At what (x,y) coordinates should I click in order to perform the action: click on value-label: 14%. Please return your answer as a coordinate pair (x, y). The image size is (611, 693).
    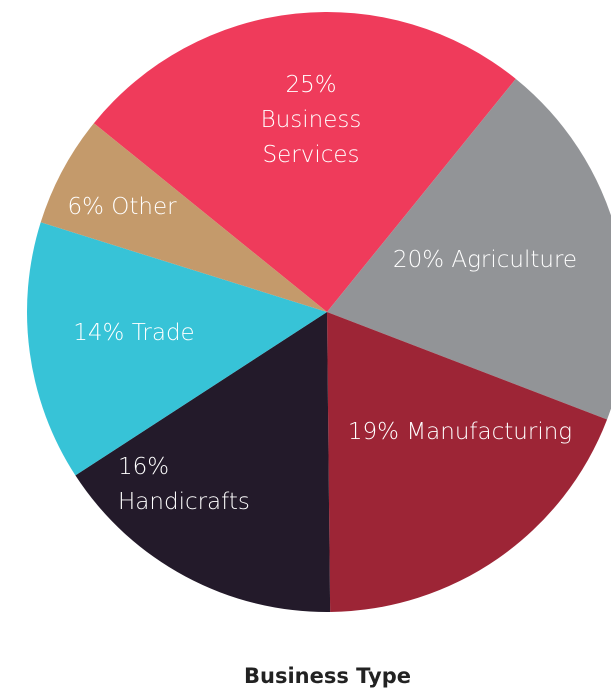
    Looking at the image, I should click on (99, 333).